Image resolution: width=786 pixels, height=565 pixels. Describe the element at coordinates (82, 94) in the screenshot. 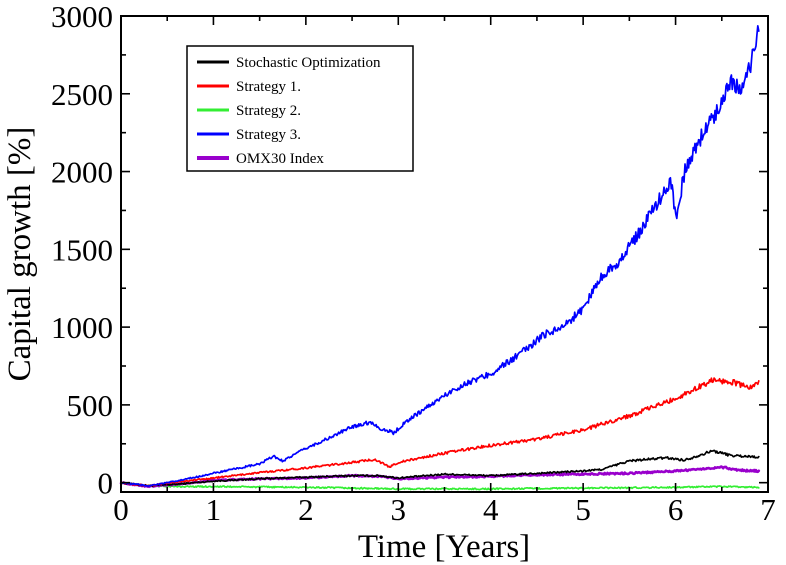

I see `y-tick-label: 2500` at that location.